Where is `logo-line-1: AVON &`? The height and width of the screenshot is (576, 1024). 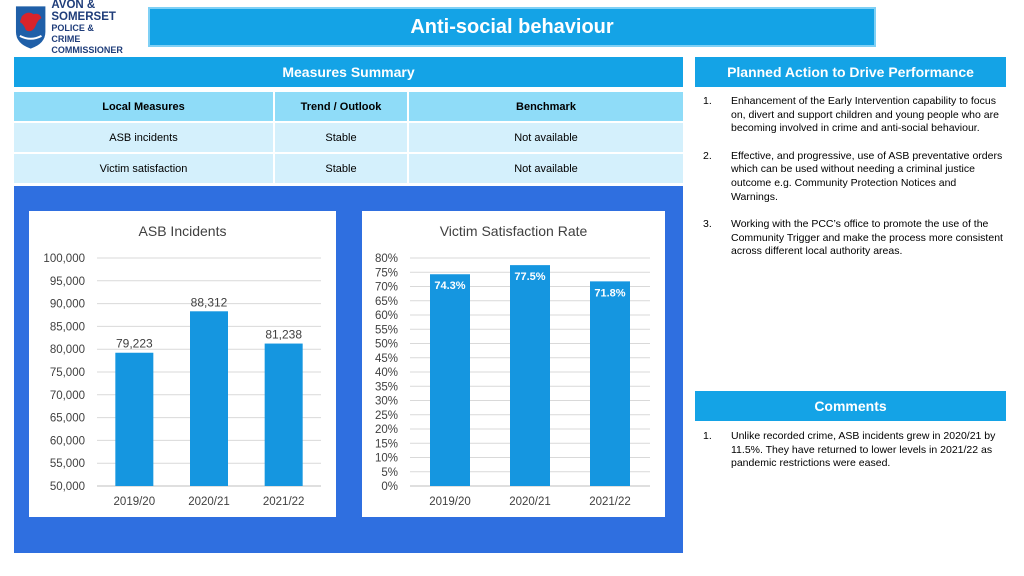 logo-line-1: AVON & is located at coordinates (73, 5).